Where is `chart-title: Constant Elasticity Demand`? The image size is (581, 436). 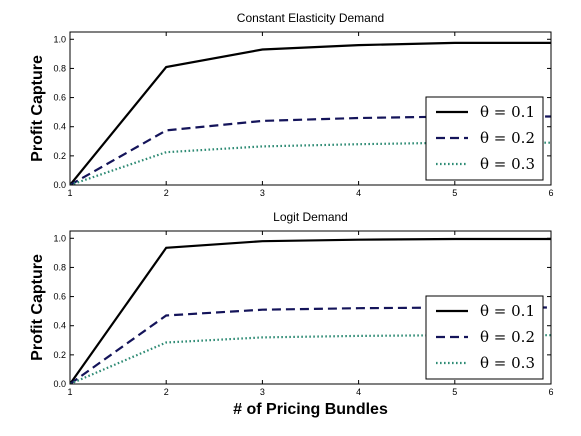 chart-title: Constant Elasticity Demand is located at coordinates (310, 18).